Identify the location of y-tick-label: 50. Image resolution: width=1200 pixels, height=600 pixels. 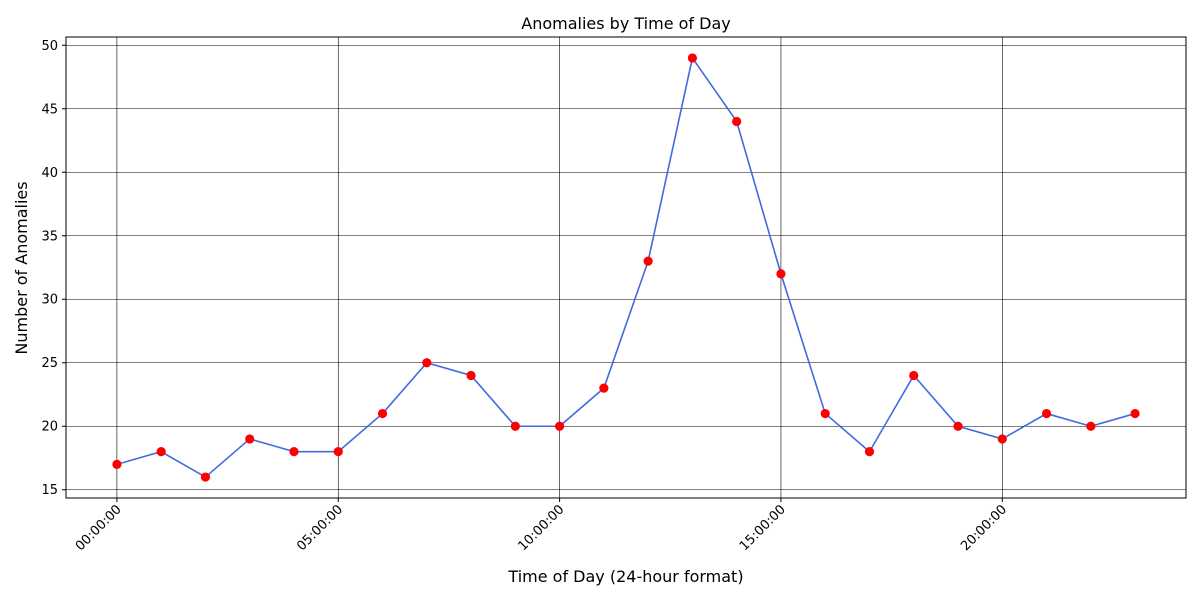
(49, 46).